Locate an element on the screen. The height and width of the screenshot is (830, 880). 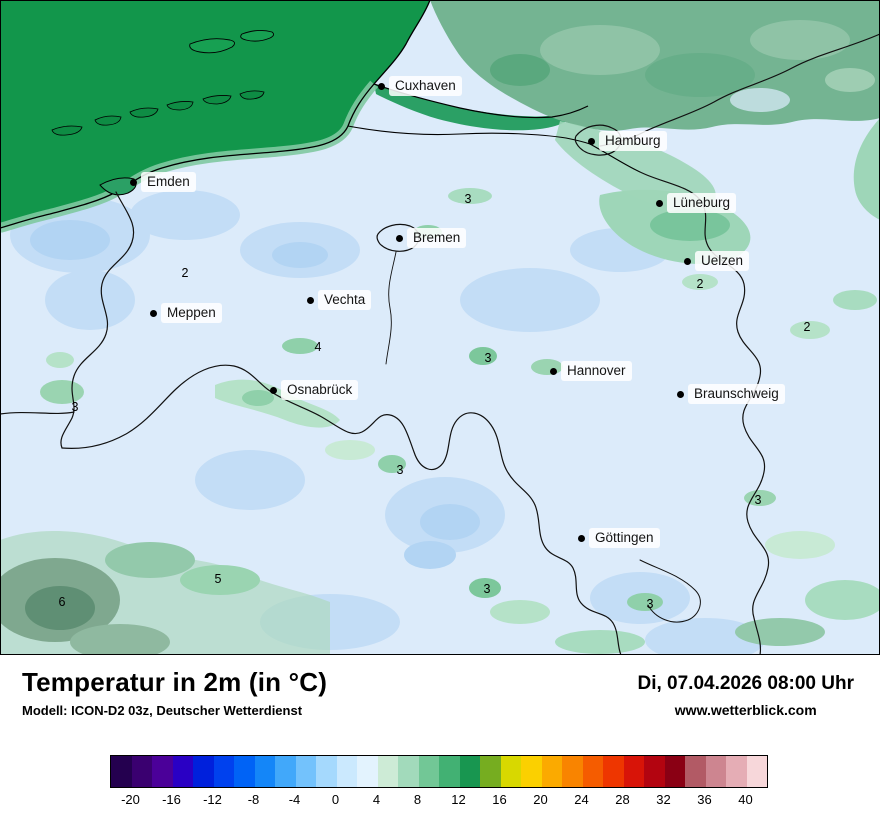
map-title: Temperatur in 2m (in °C) is located at coordinates (175, 682).